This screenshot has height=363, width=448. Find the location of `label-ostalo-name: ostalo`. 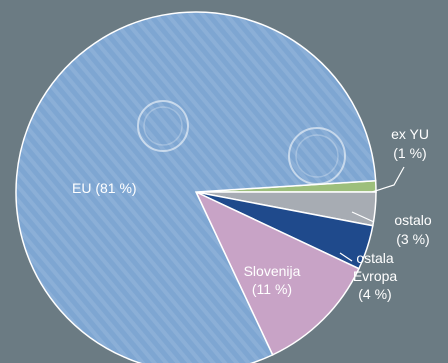

label-ostalo-name: ostalo is located at coordinates (413, 220).